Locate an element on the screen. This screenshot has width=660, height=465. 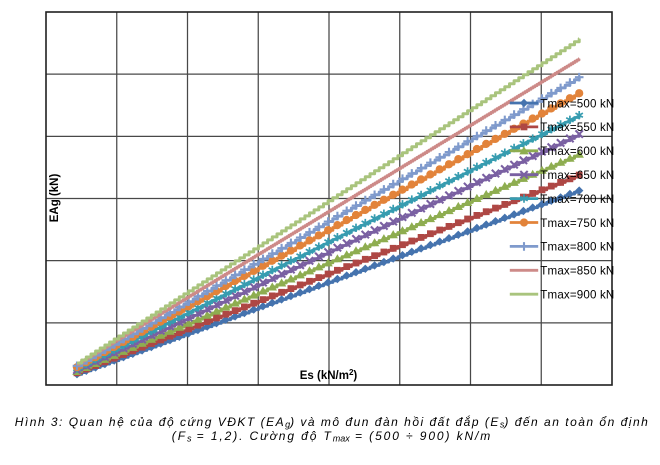
svg-text: Tmax=650 kN is located at coordinates (577, 175).